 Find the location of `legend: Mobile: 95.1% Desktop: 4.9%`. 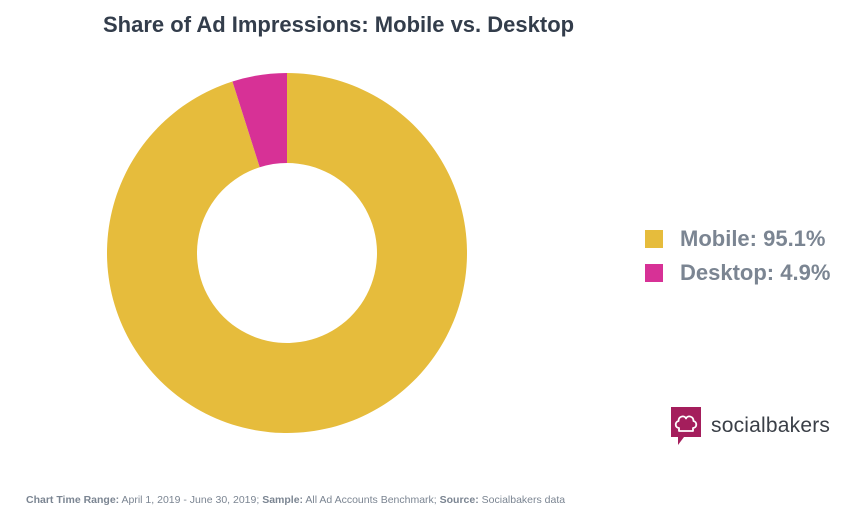

legend: Mobile: 95.1% Desktop: 4.9% is located at coordinates (737, 256).